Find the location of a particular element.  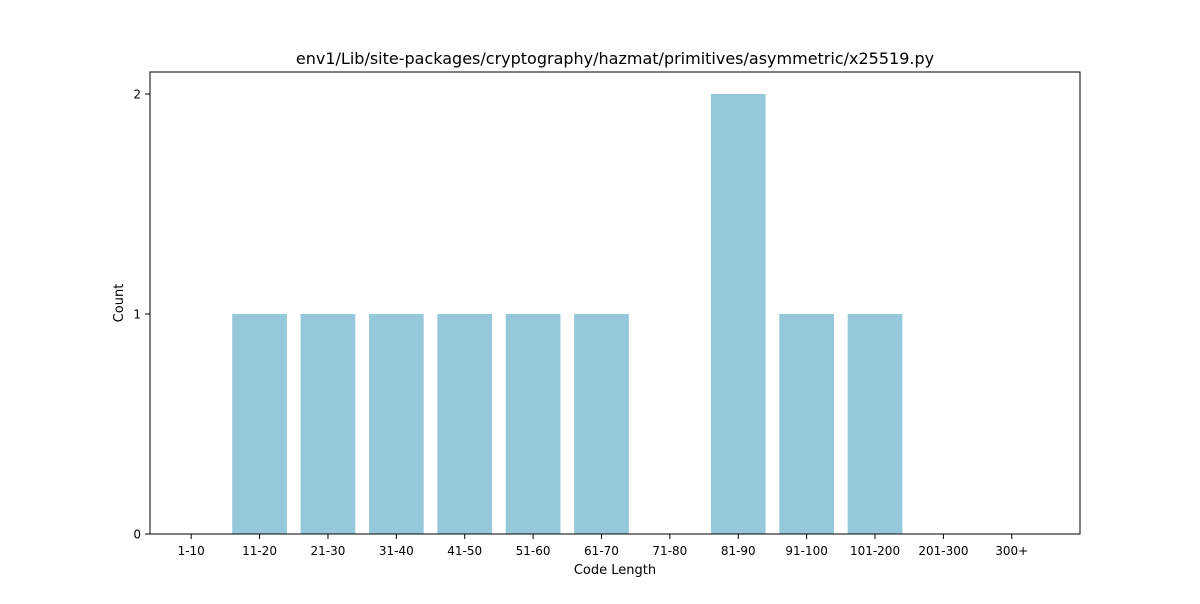

x-tick-label: 101-200 is located at coordinates (875, 551).